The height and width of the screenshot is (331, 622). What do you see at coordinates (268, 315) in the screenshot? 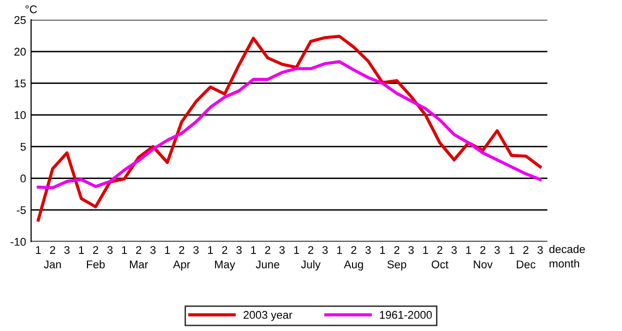
I see `legend-label: 2003 year` at bounding box center [268, 315].